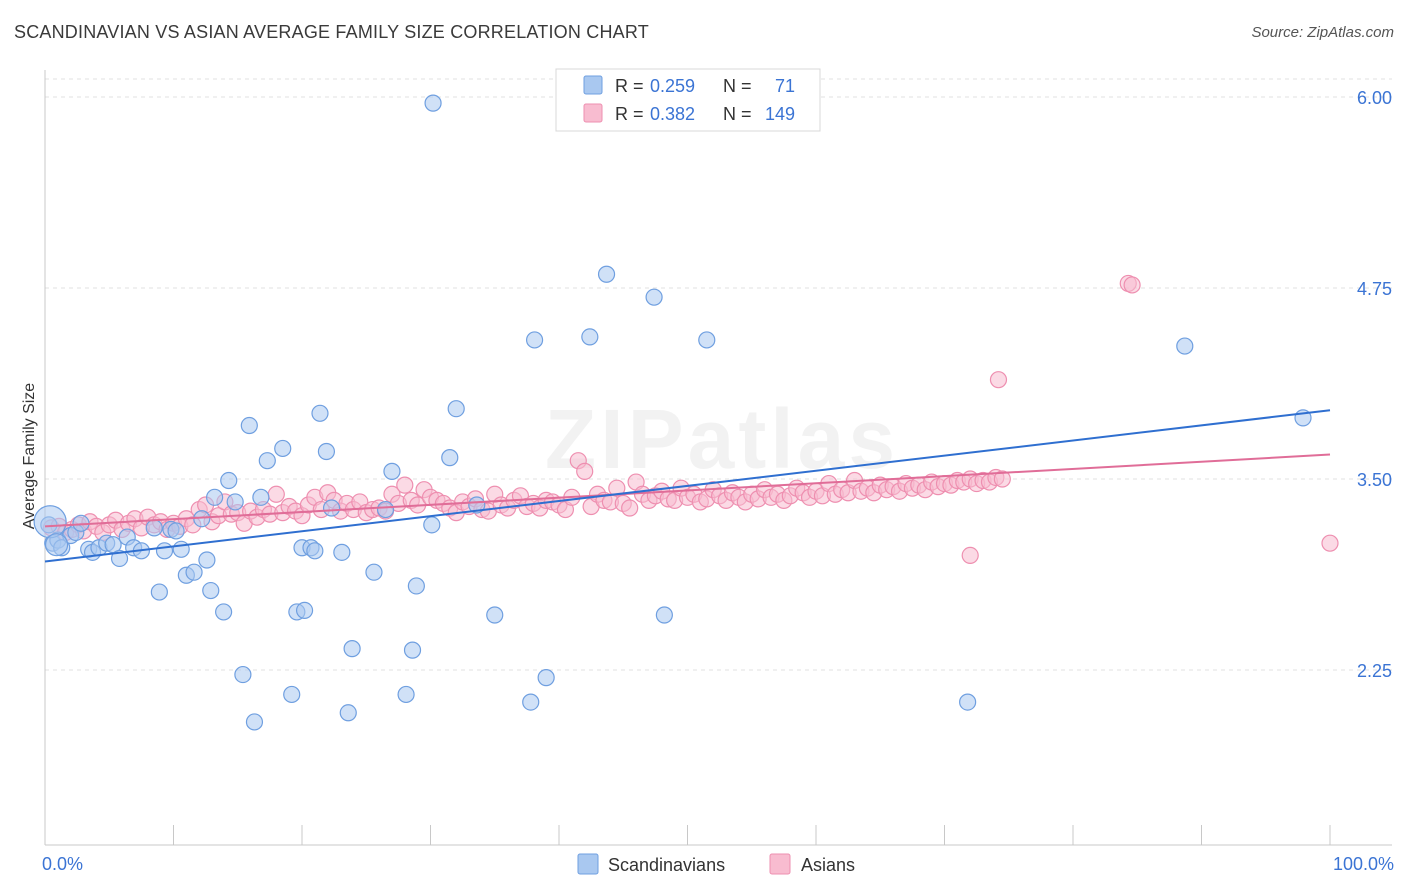 This screenshot has width=1406, height=892. Describe the element at coordinates (1374, 289) in the screenshot. I see `y-tick-label: 4.75` at that location.